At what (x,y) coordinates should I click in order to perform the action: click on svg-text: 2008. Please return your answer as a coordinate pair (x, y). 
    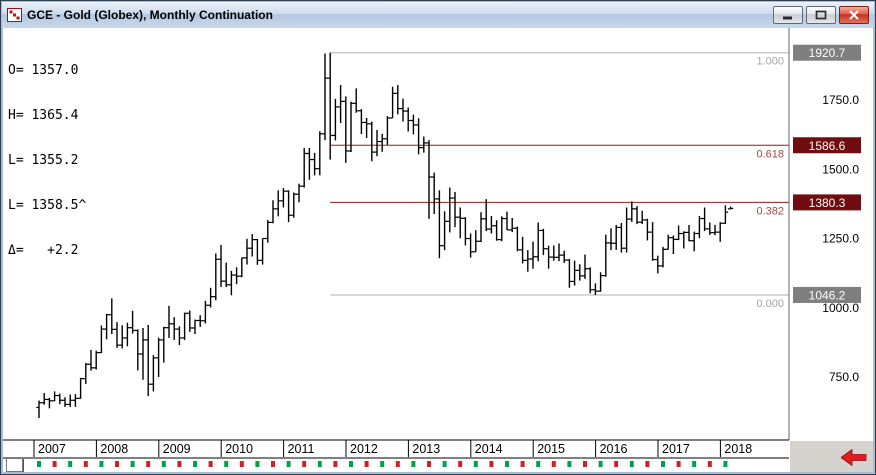
    Looking at the image, I should click on (114, 449).